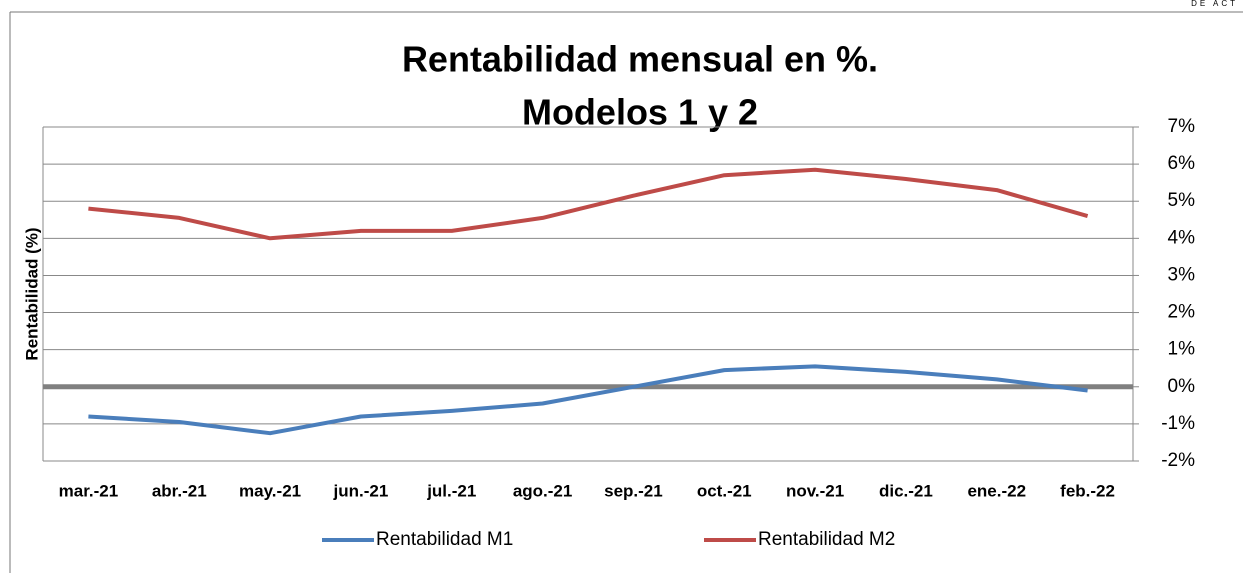 This screenshot has height=573, width=1243. What do you see at coordinates (1182, 237) in the screenshot?
I see `y-tick-label: 4%` at bounding box center [1182, 237].